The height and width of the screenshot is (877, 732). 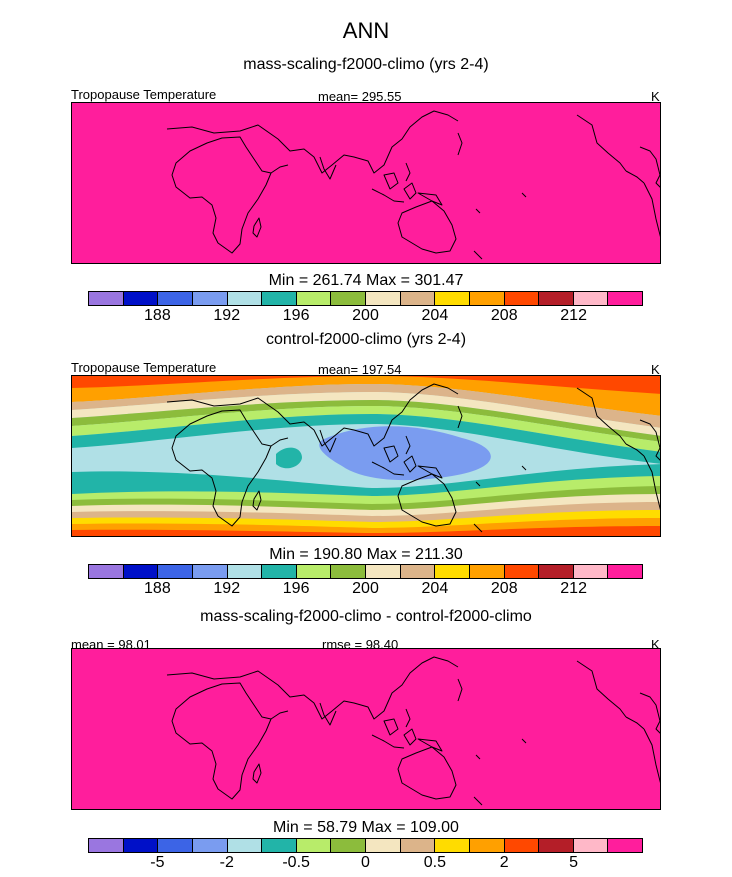 I want to click on panel-2-minmax: Min = 190.80 Max = 211.30, so click(x=366, y=554).